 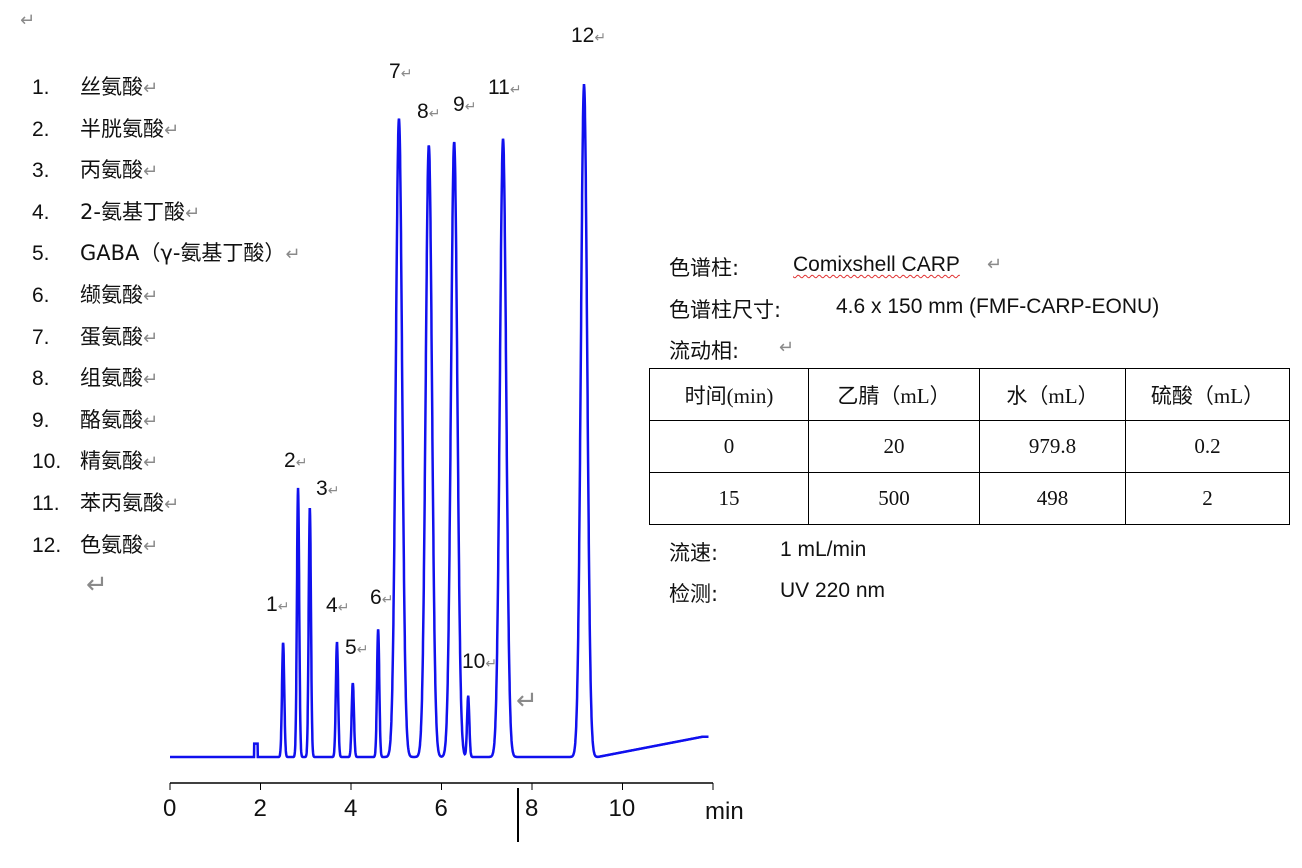 I want to click on column-row: 色谱柱: Comixshell CARP ↵, so click(x=835, y=267).